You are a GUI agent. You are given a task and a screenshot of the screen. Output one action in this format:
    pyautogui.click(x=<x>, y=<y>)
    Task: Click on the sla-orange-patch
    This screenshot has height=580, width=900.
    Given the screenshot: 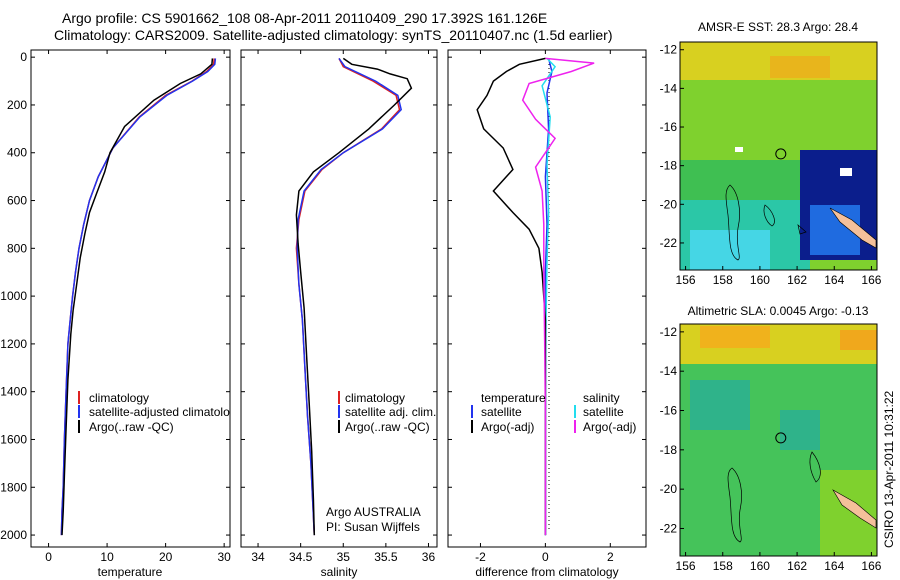 What is the action you would take?
    pyautogui.click(x=735, y=337)
    